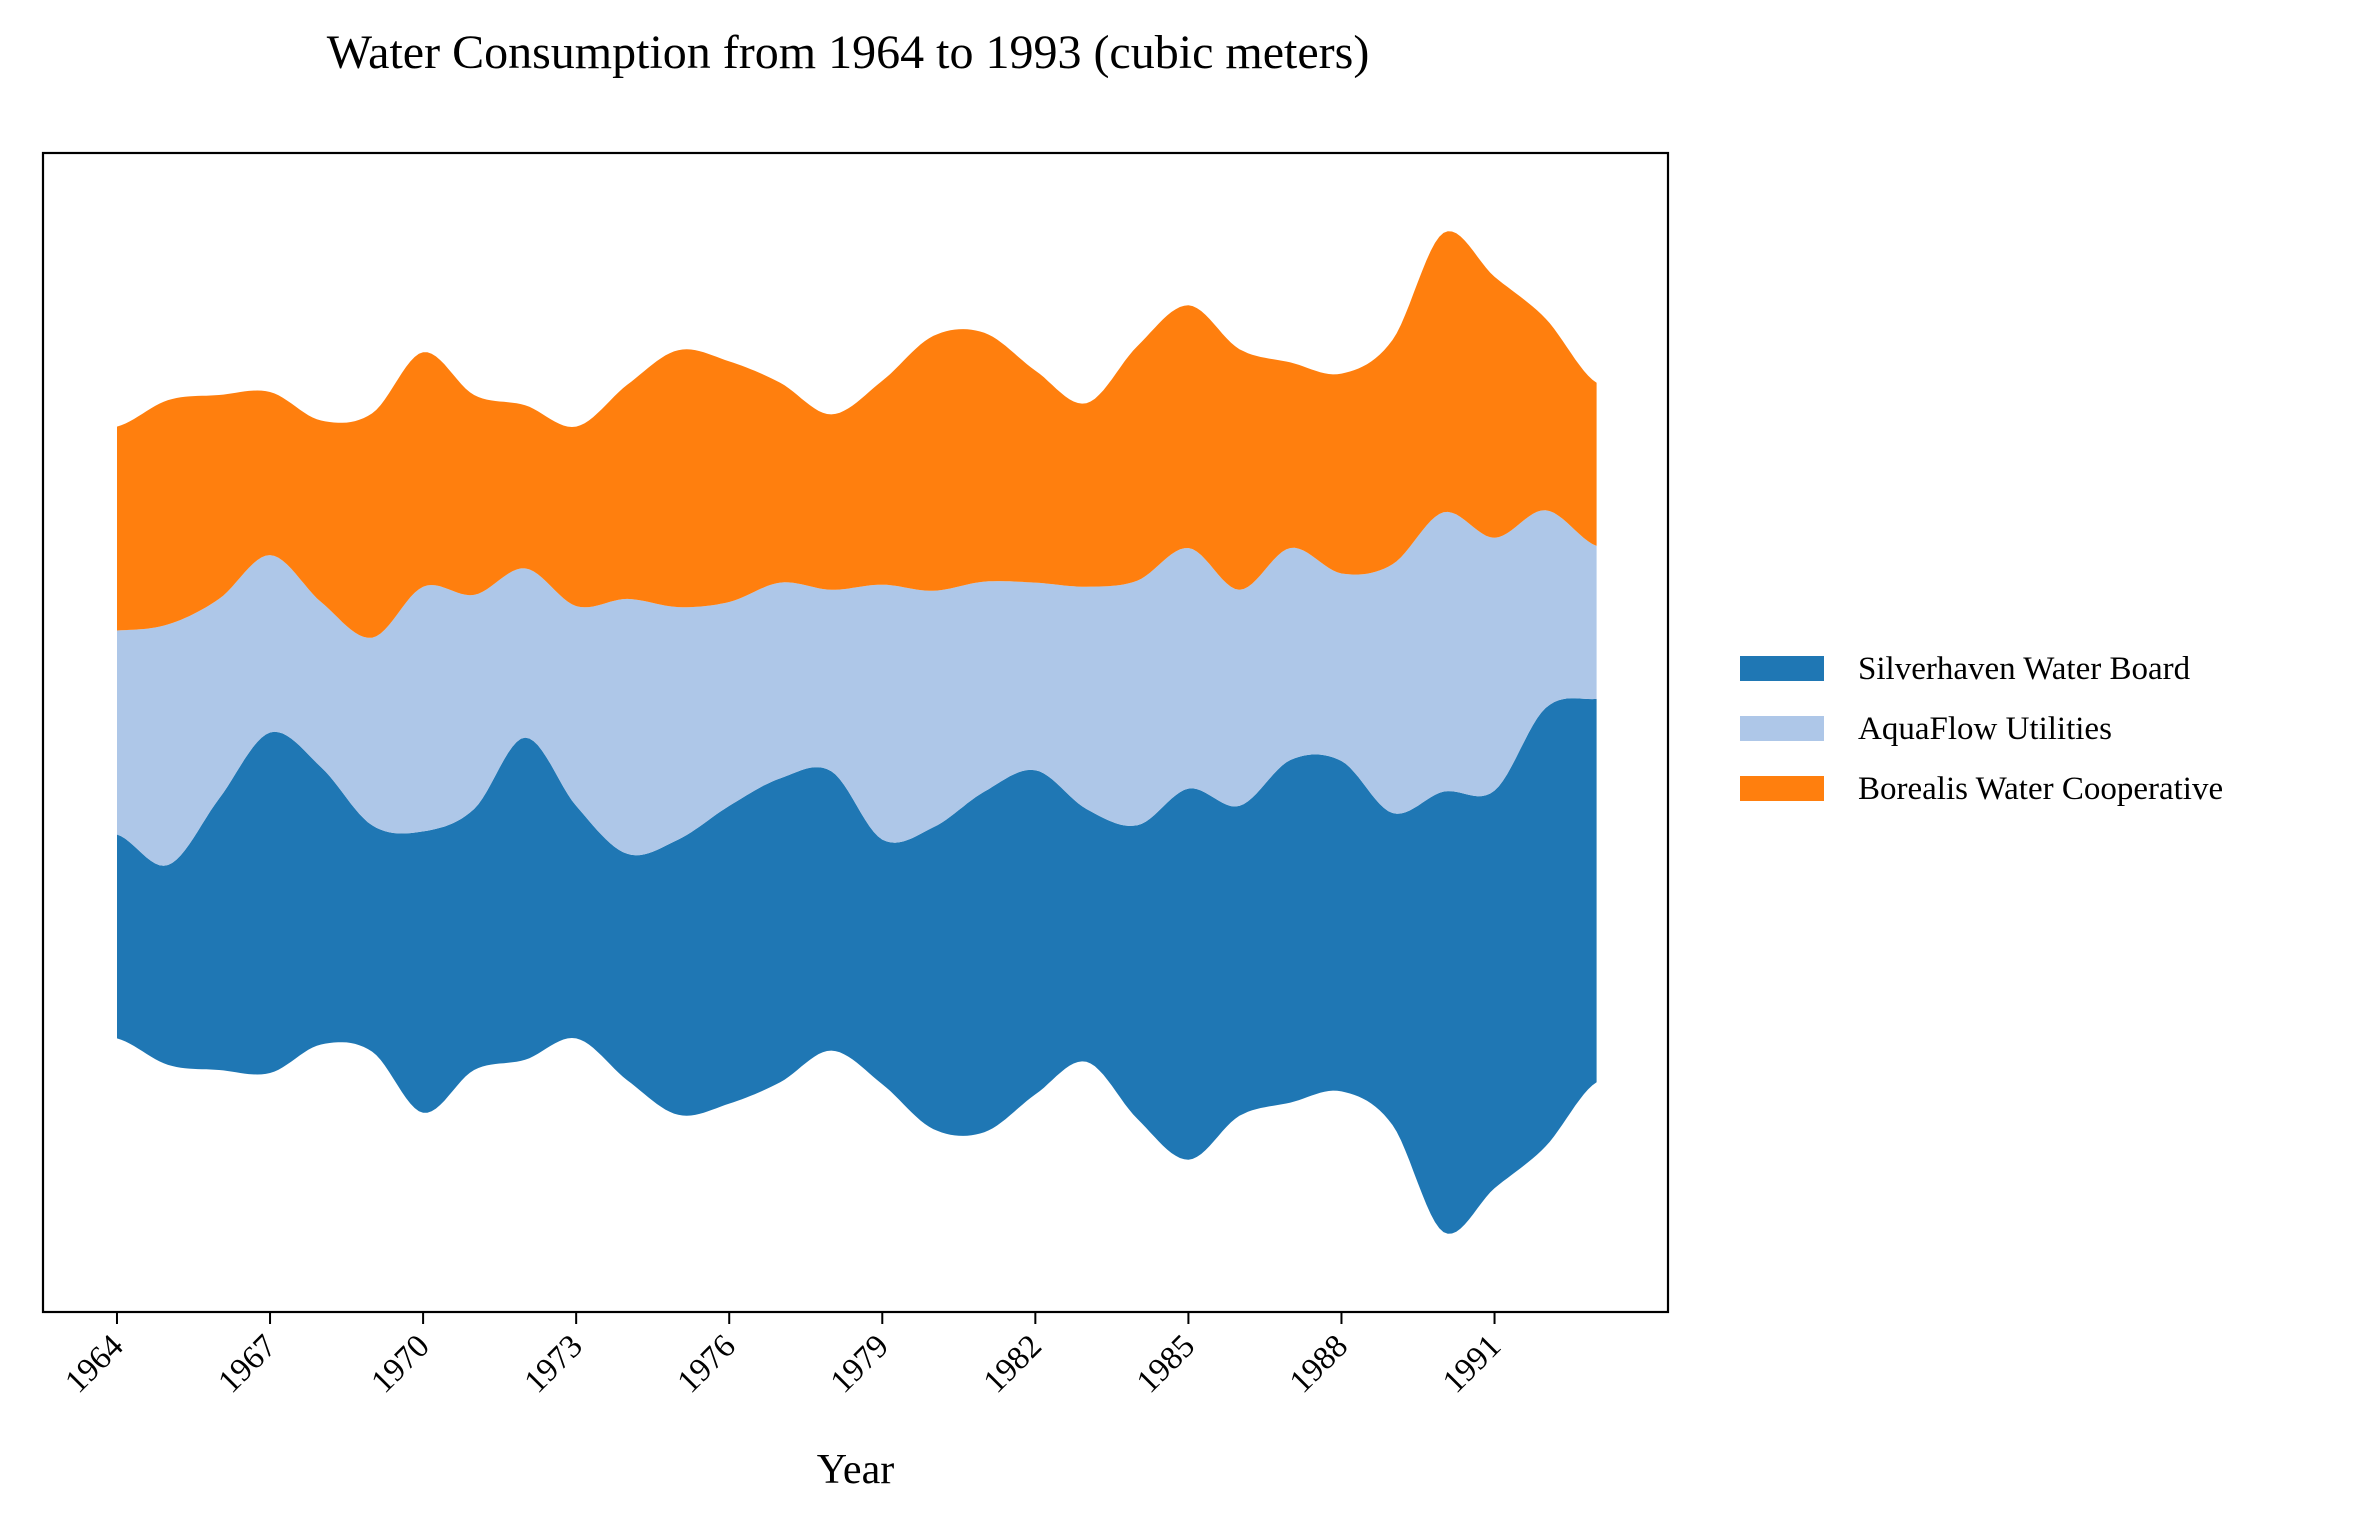  Describe the element at coordinates (2024, 669) in the screenshot. I see `legend-label: Silverhaven Water Board` at that location.